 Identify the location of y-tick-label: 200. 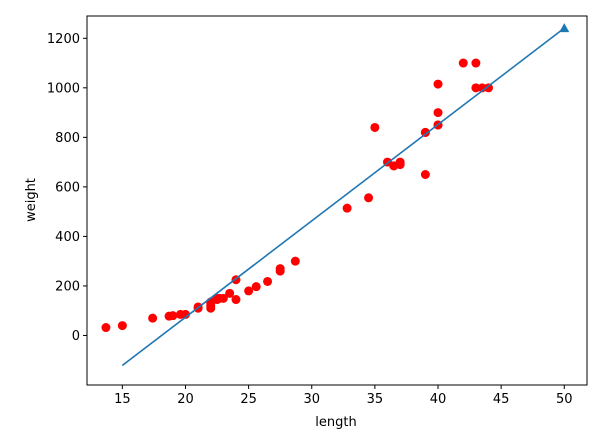
(67, 286).